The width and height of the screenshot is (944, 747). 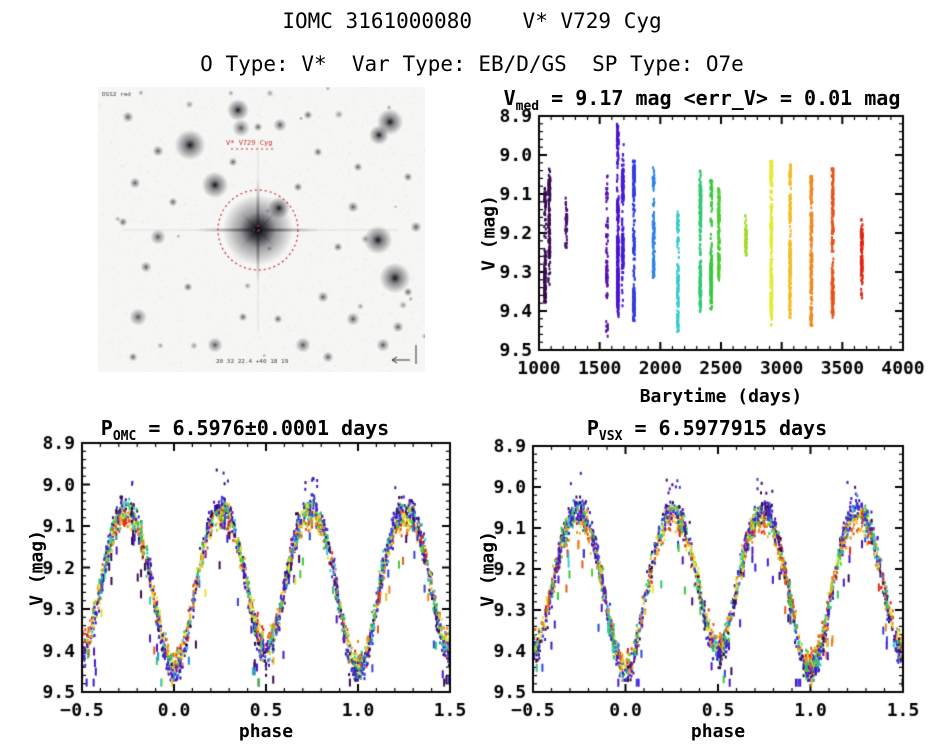 What do you see at coordinates (721, 396) in the screenshot?
I see `timeseries-x-axis-label: Barytime (days)` at bounding box center [721, 396].